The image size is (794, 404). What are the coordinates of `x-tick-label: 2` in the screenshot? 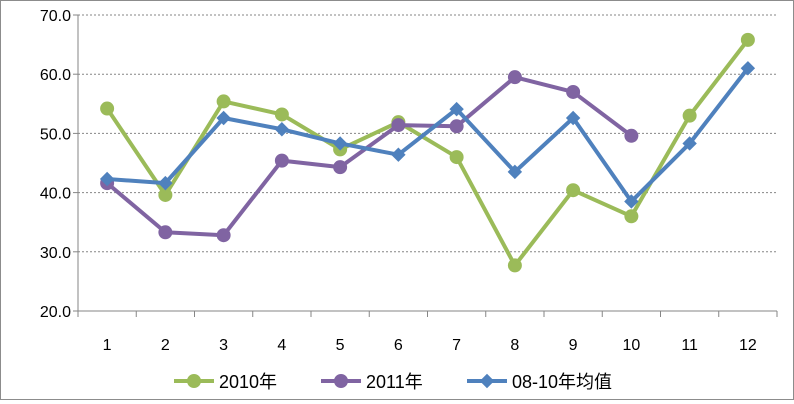 It's located at (165, 345).